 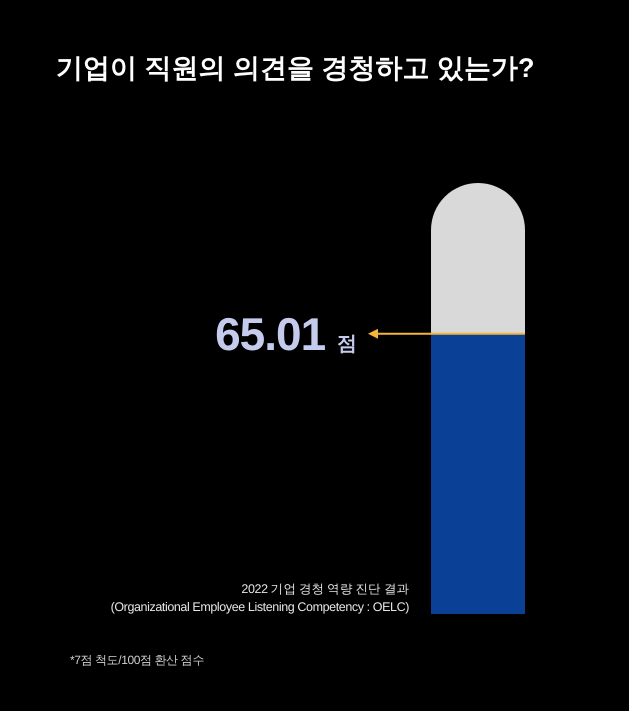 What do you see at coordinates (295, 68) in the screenshot?
I see `chart-title: 기업이 직원의 의견을 경청하고 있는가?` at bounding box center [295, 68].